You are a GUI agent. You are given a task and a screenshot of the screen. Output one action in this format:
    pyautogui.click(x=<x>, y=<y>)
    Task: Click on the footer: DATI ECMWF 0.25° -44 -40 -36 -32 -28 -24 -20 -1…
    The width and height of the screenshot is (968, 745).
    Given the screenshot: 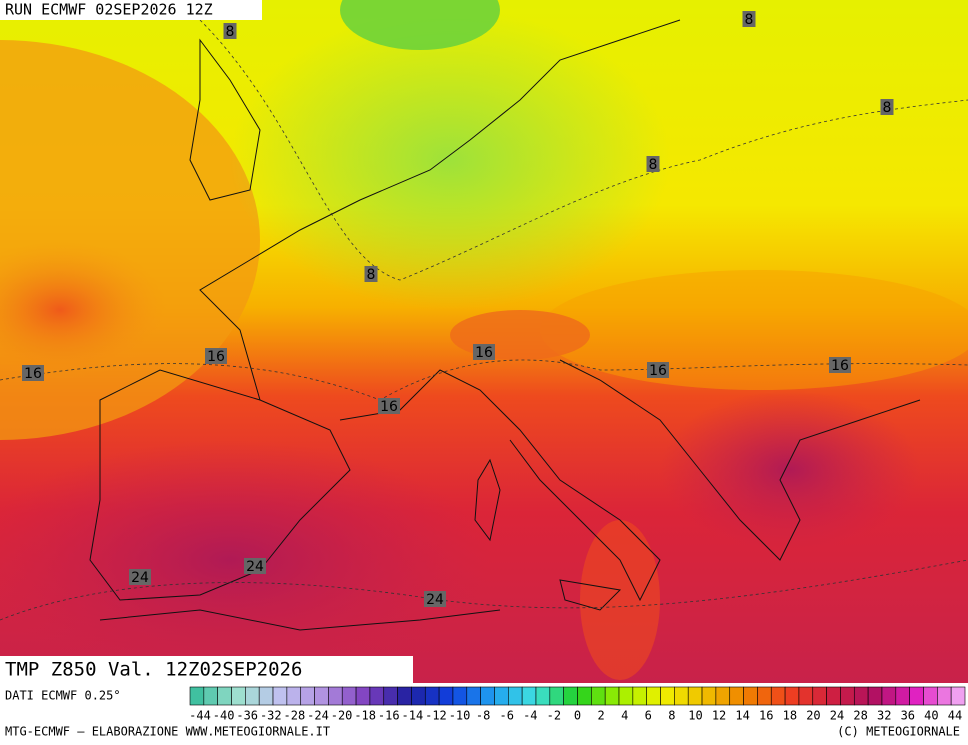 What is the action you would take?
    pyautogui.click(x=485, y=712)
    